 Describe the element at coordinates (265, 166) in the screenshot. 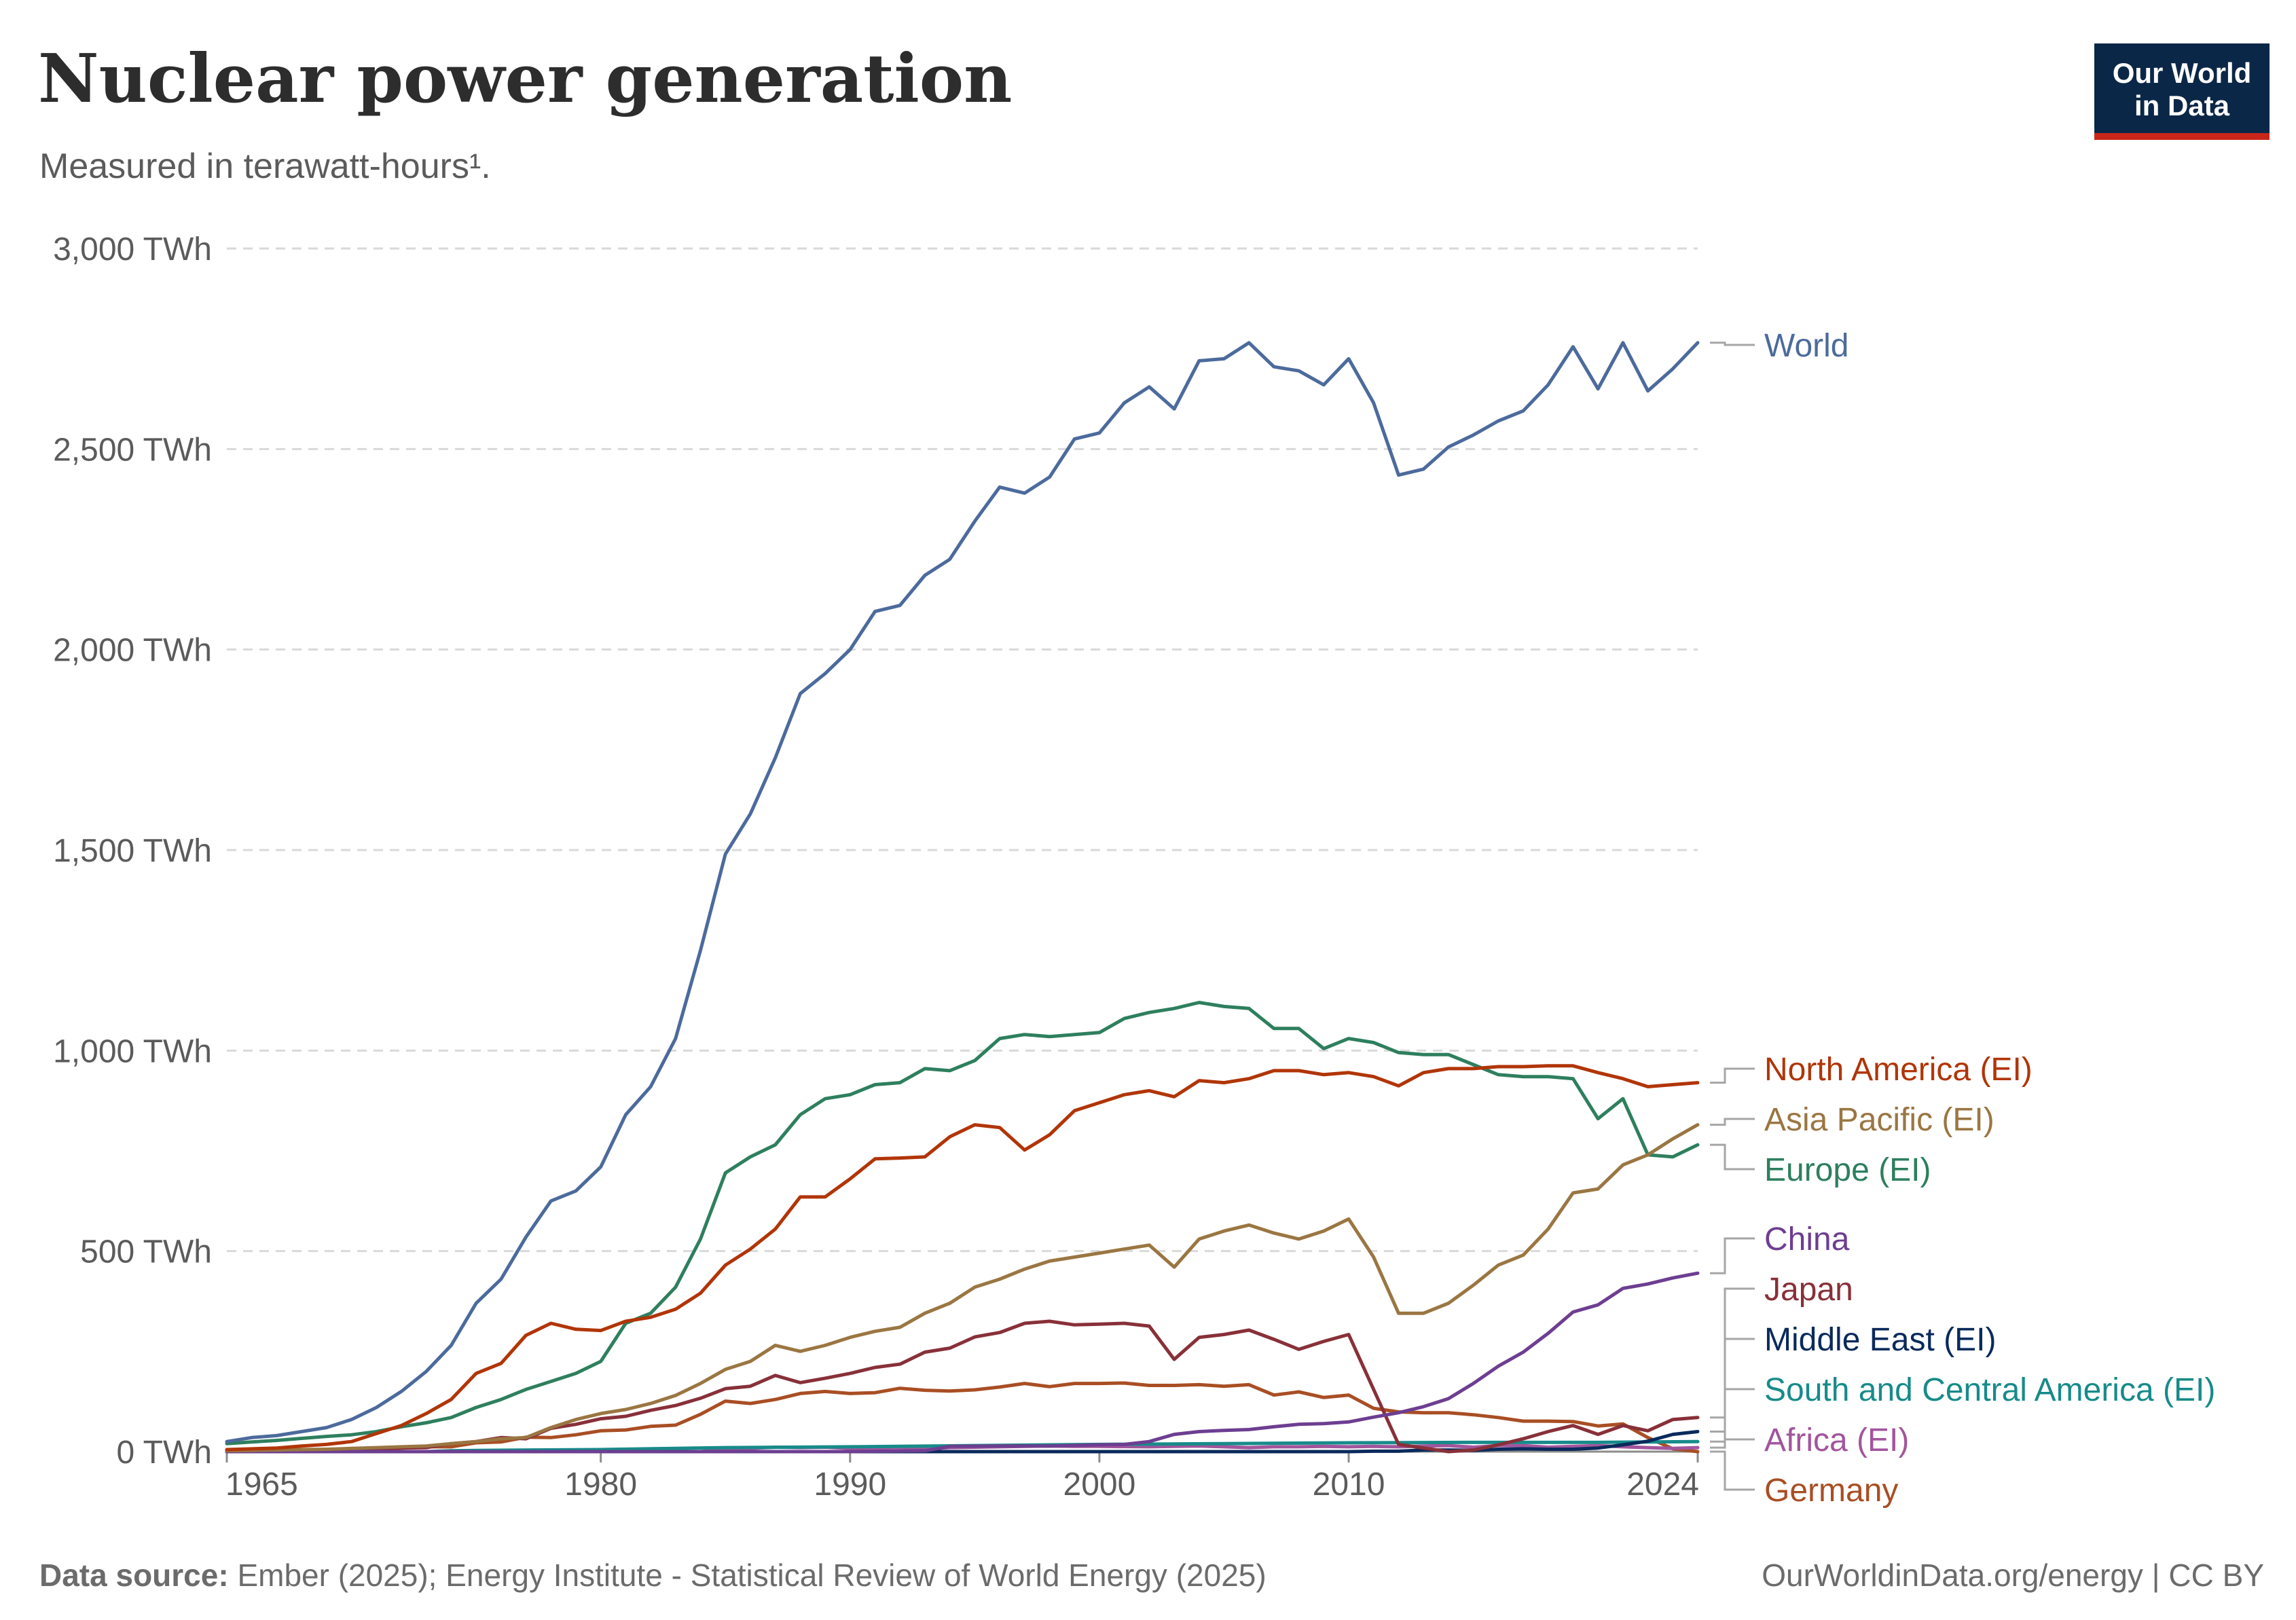

I see `chart-subtitle: Measured in terawatt-hours¹.` at that location.